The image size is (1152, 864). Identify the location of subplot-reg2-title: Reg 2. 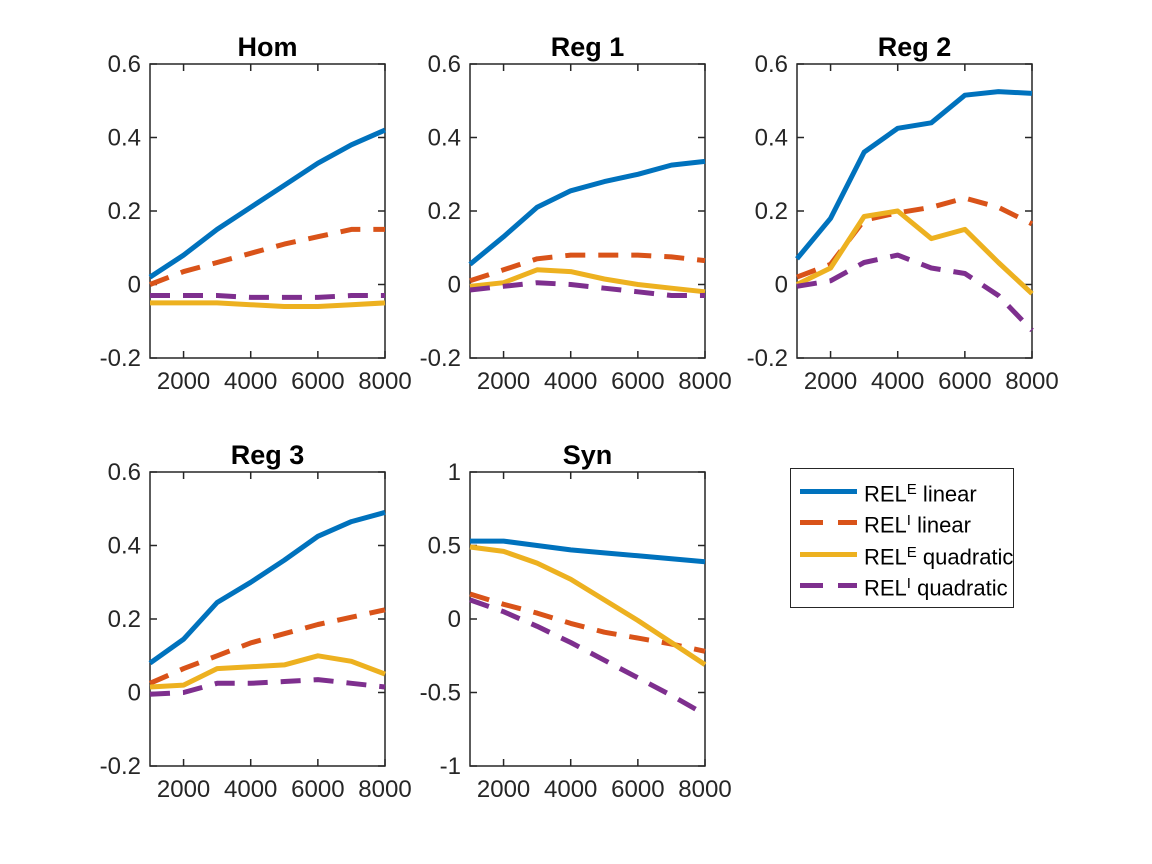
(914, 47).